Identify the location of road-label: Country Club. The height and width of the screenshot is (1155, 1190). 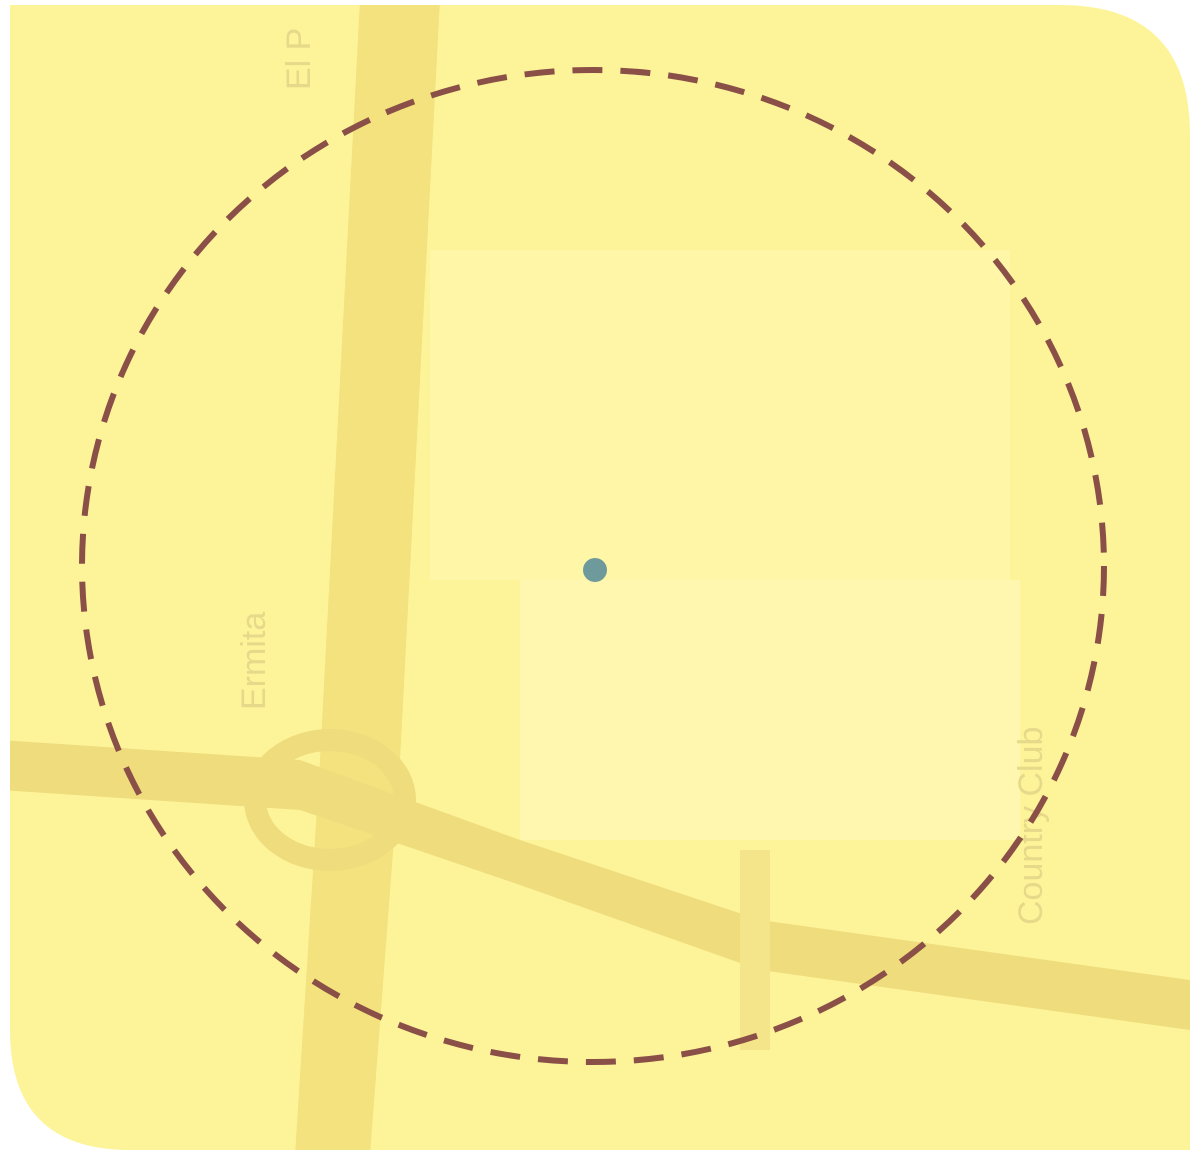
(1031, 826).